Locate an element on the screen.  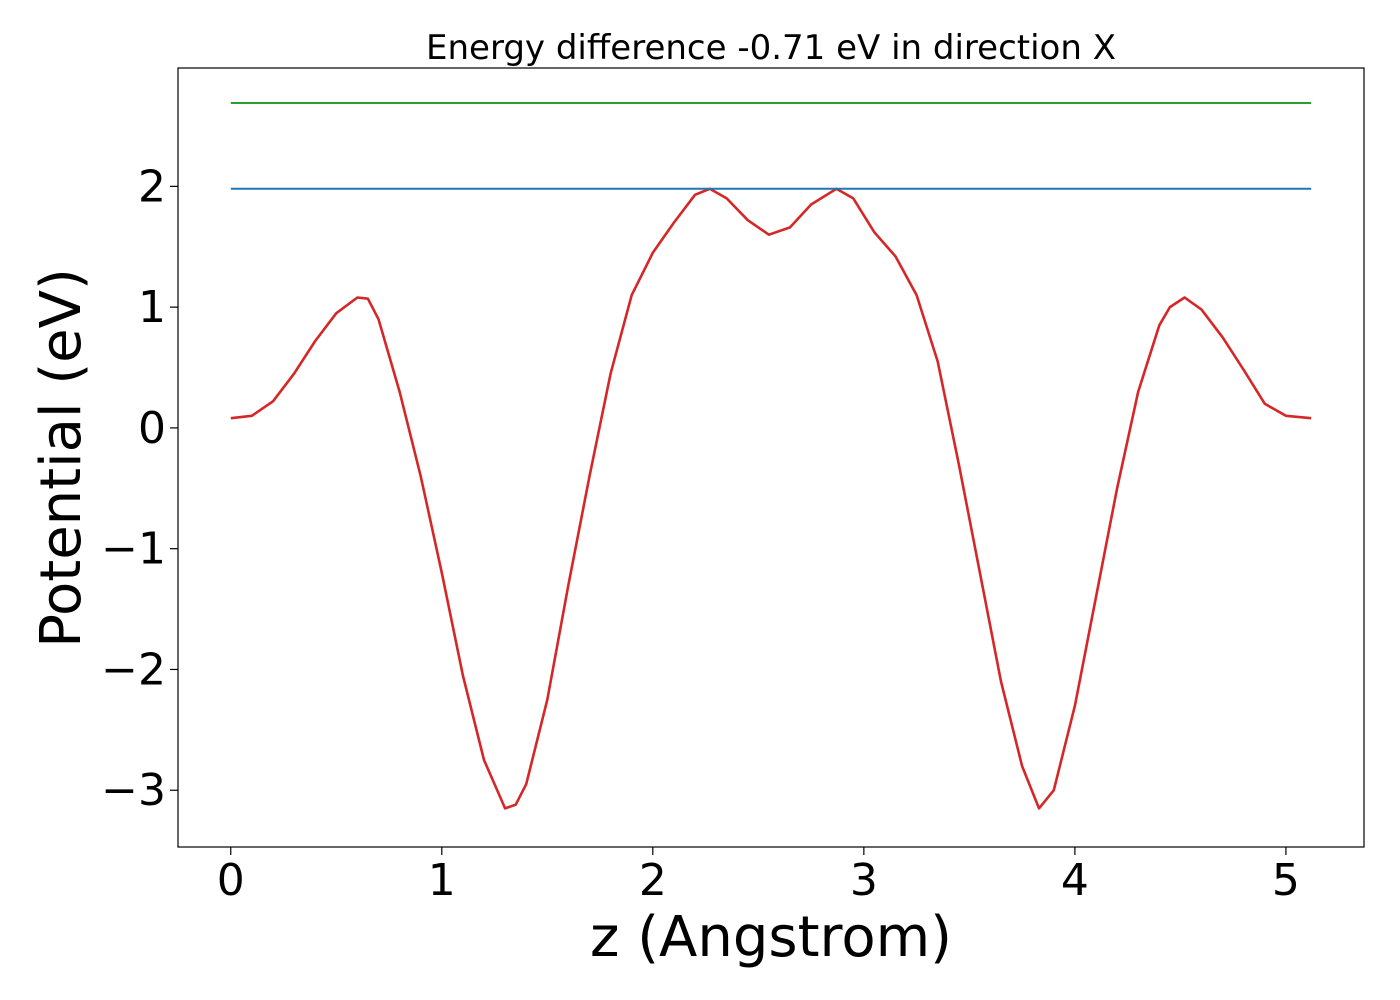
y-tick-label: 1 is located at coordinates (152, 307).